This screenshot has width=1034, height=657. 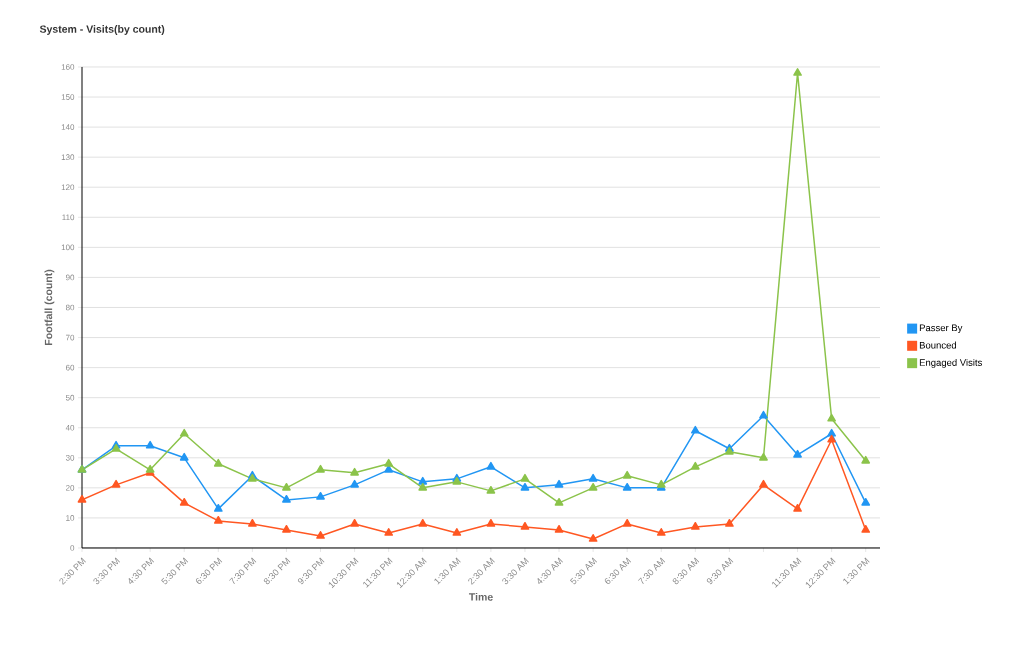 What do you see at coordinates (68, 67) in the screenshot?
I see `y-tick-label: 160` at bounding box center [68, 67].